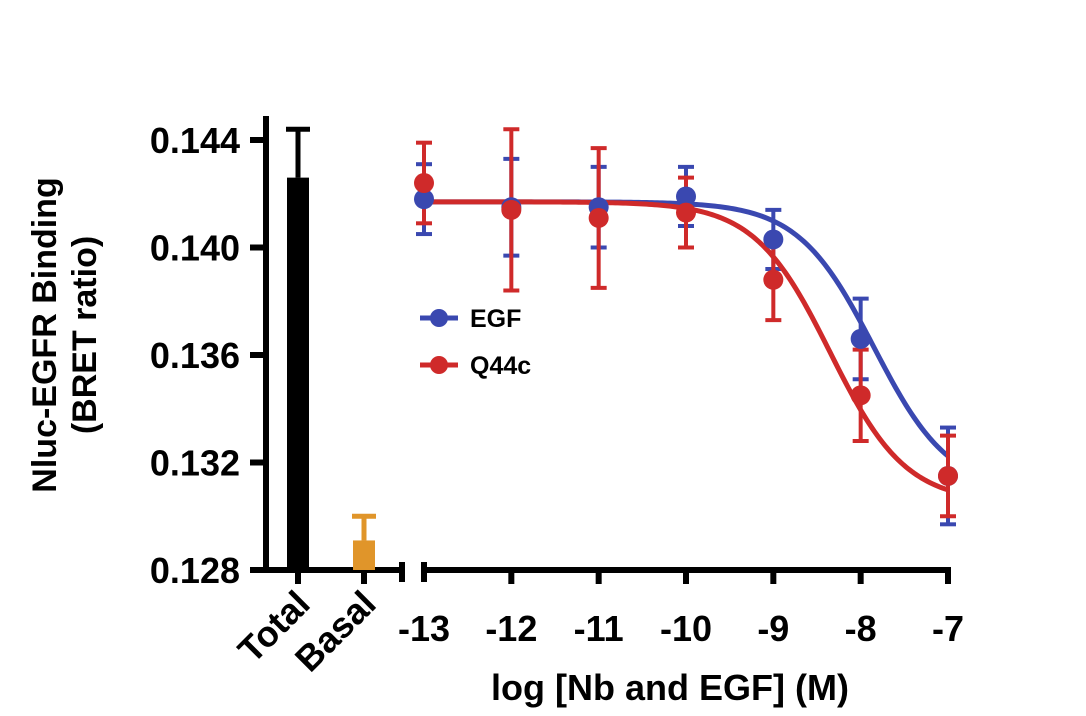 Image resolution: width=1086 pixels, height=716 pixels. I want to click on legend-q44c-label: Q44c, so click(500, 366).